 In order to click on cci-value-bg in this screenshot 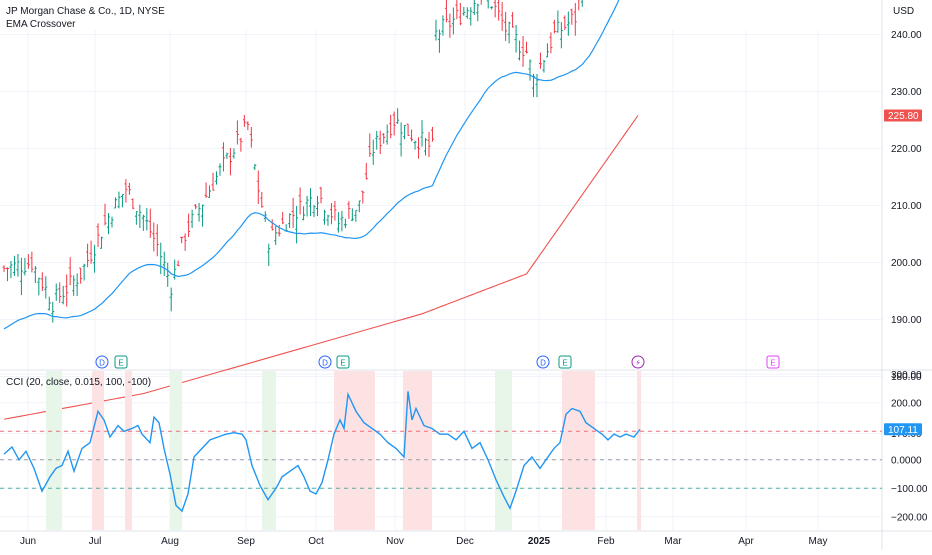, I will do `click(903, 429)`.